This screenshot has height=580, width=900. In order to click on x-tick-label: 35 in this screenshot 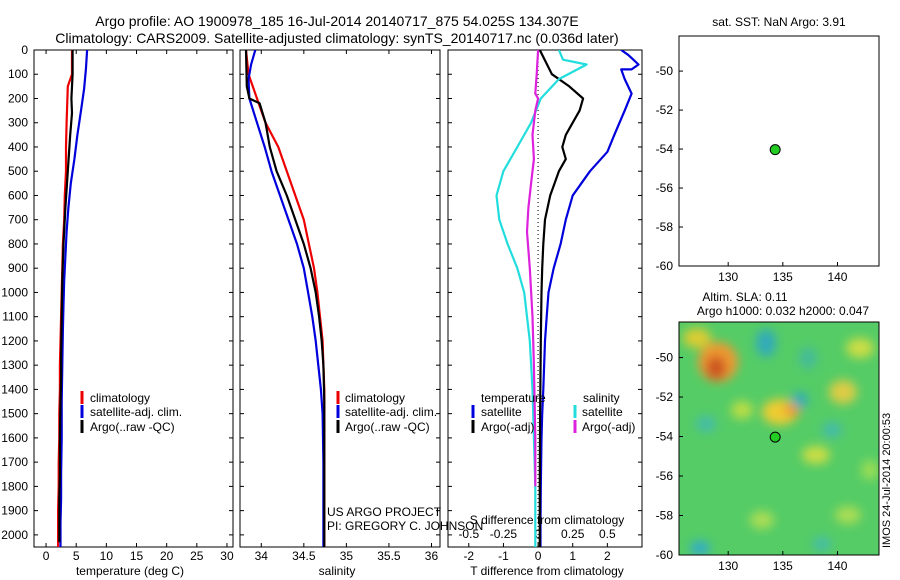, I will do `click(347, 556)`.